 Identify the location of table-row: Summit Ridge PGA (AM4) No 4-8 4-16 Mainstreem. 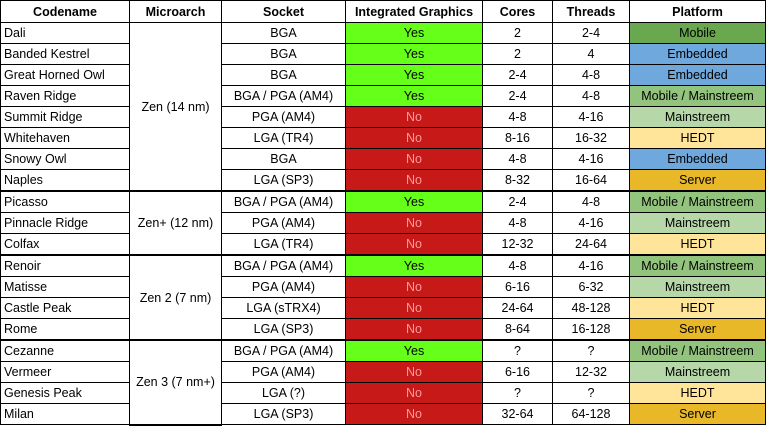
(383, 117).